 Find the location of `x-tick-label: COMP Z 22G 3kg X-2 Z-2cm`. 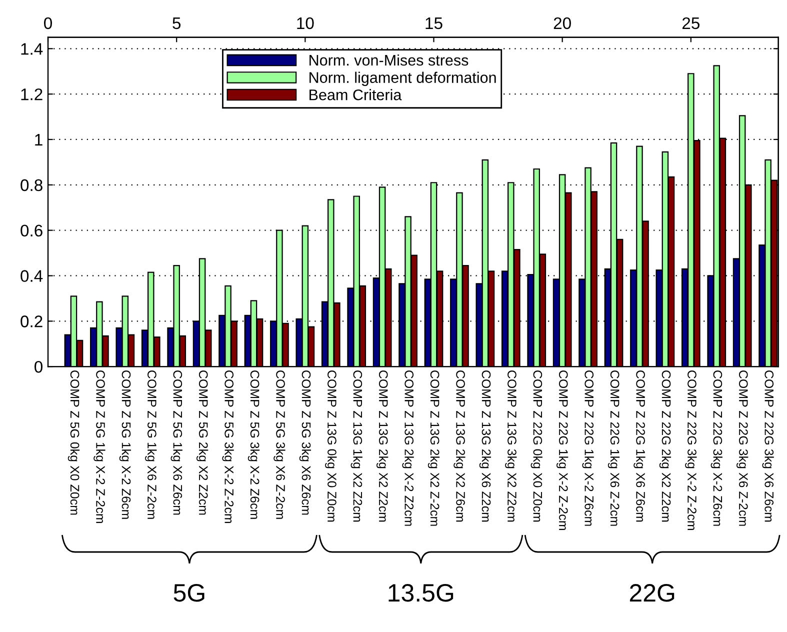

x-tick-label: COMP Z 22G 3kg X-2 Z-2cm is located at coordinates (691, 450).